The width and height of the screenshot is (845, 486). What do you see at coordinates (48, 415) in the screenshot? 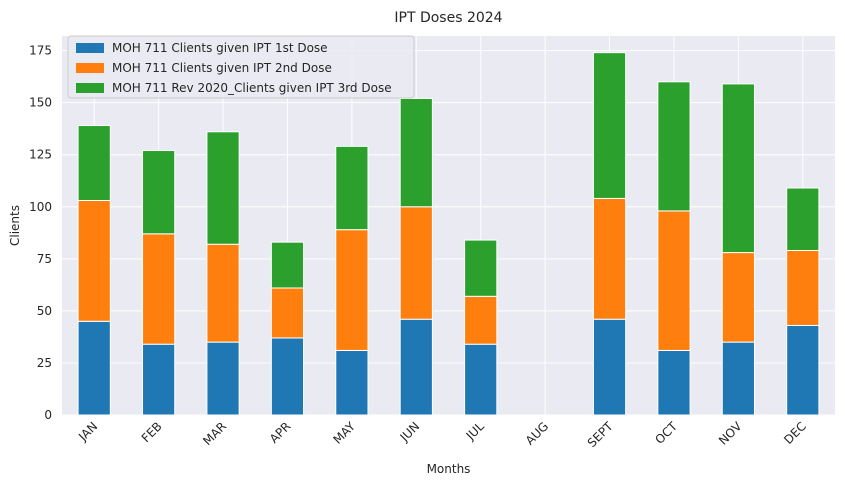
I see `y-tick-label: 0` at bounding box center [48, 415].